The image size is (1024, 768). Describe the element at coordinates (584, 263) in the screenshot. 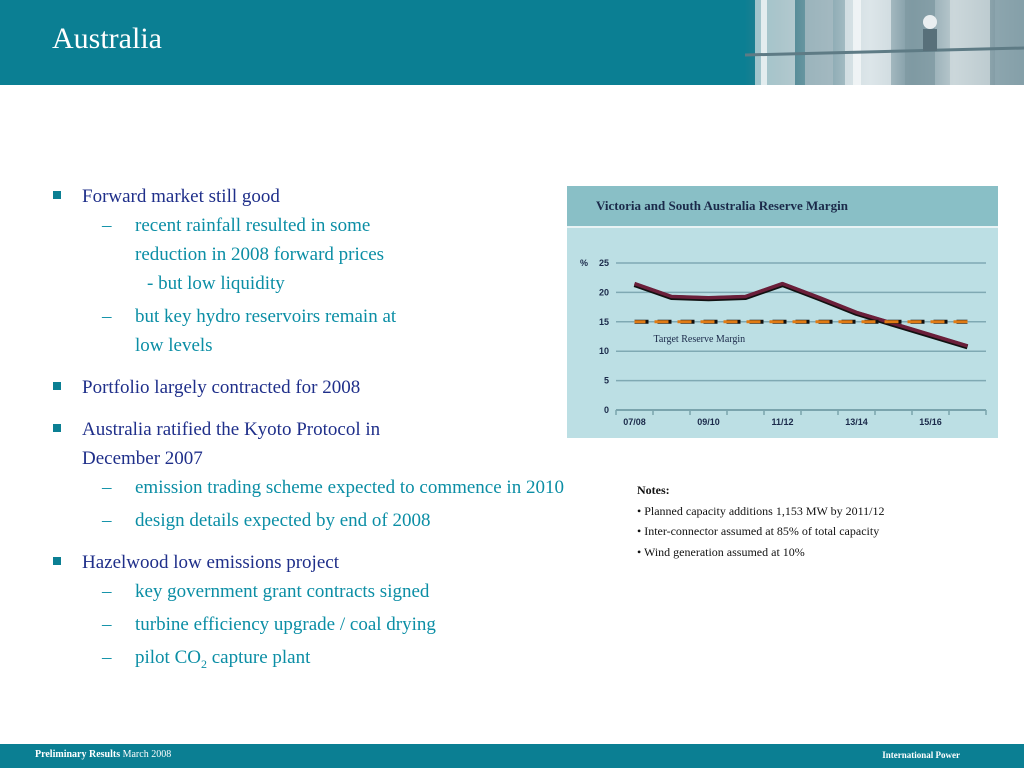

I see `y-axis-label: %` at that location.